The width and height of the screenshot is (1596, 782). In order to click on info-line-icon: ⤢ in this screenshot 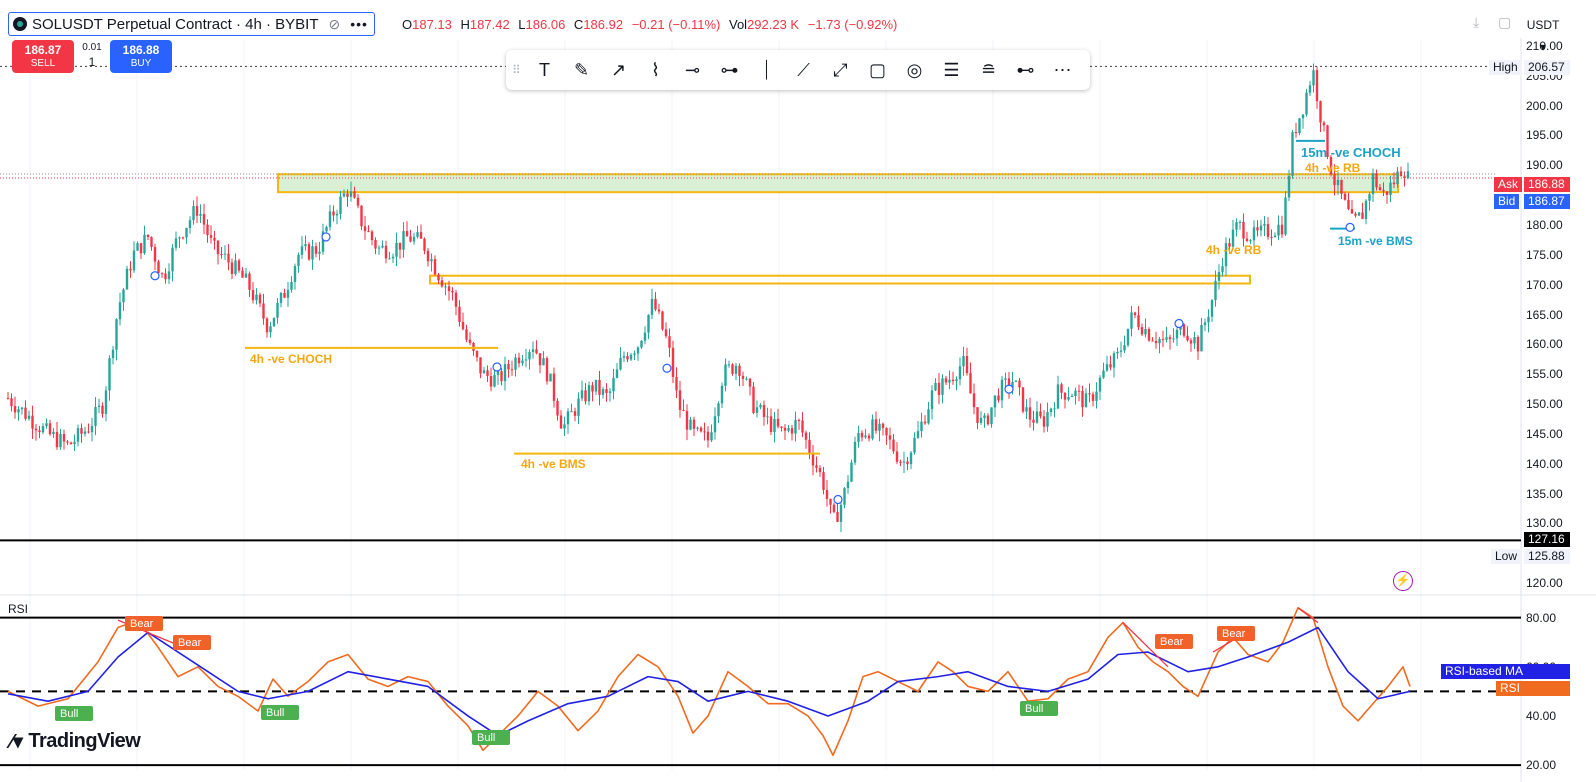, I will do `click(840, 69)`.